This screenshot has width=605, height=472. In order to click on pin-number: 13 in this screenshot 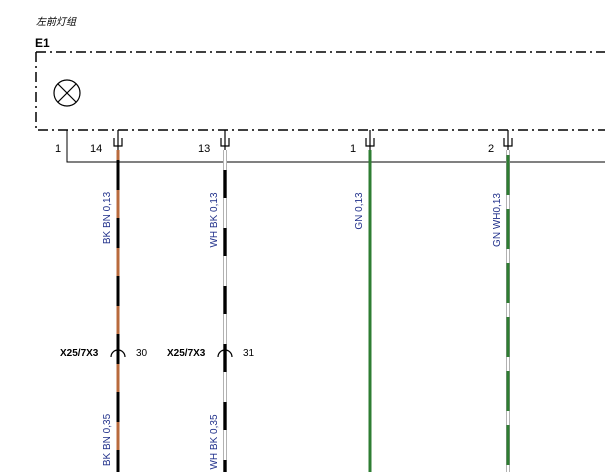, I will do `click(204, 149)`.